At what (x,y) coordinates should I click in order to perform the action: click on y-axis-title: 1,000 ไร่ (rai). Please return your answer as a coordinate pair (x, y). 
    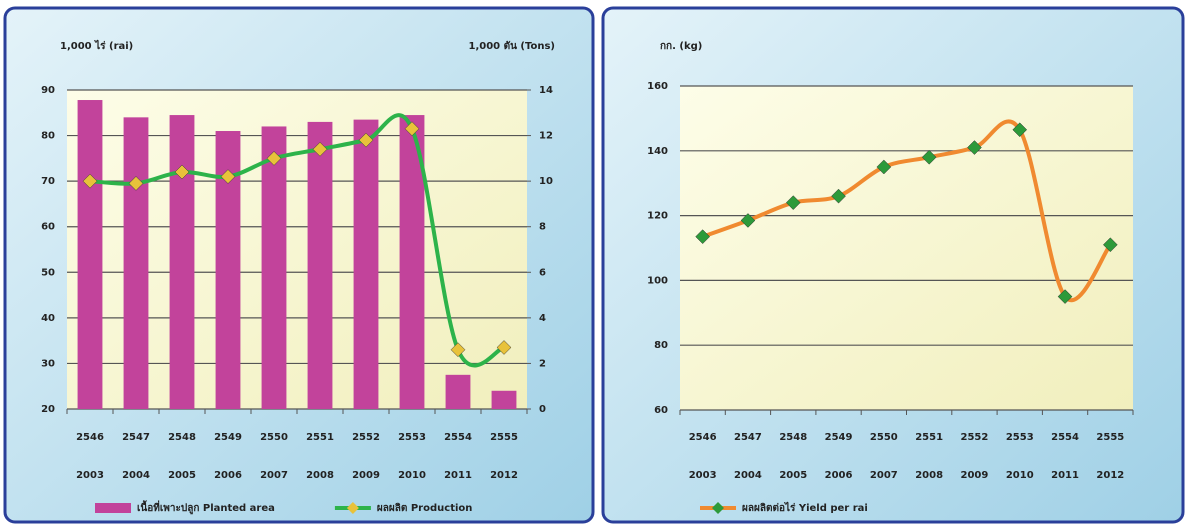
    Looking at the image, I should click on (96, 45).